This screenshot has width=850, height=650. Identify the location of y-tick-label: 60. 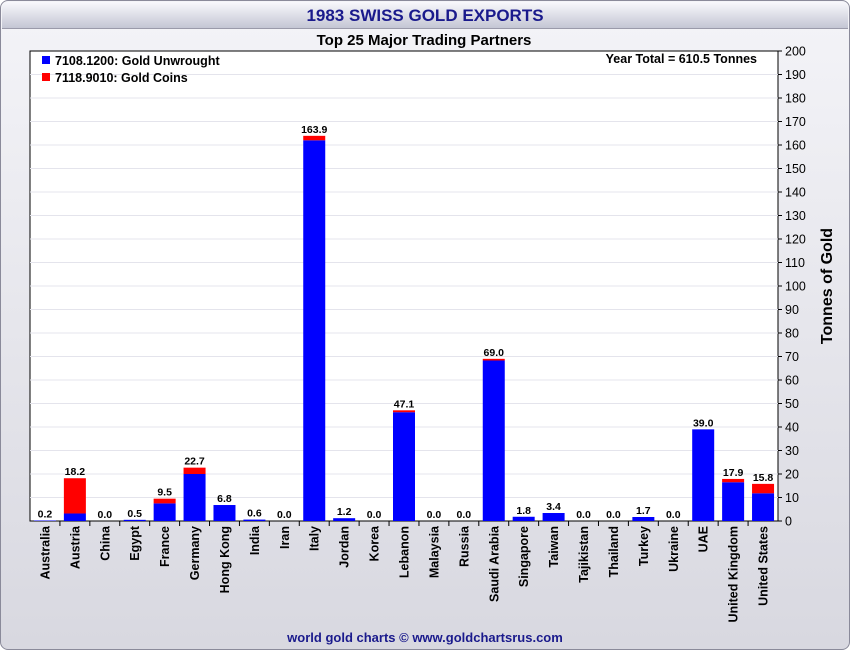
(792, 381).